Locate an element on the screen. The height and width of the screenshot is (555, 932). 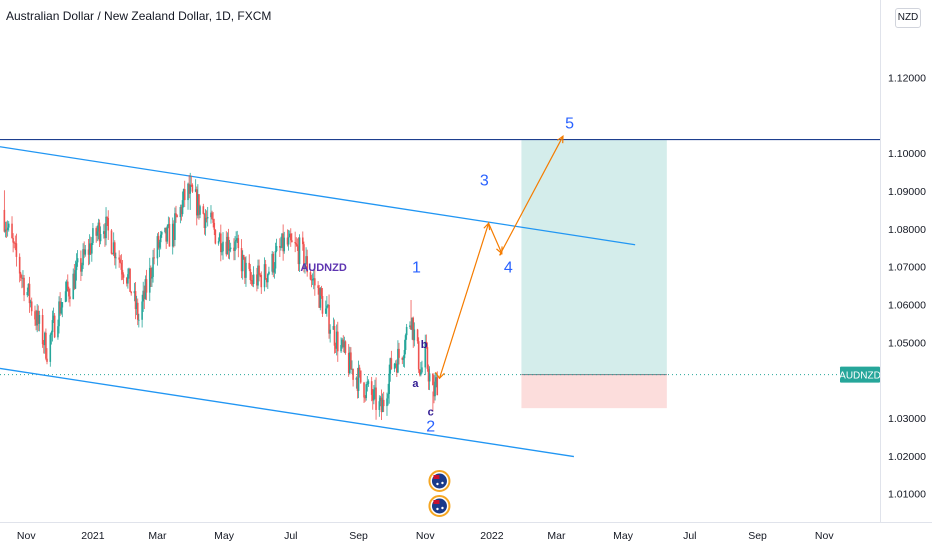
wave-label-5: 5 is located at coordinates (569, 124).